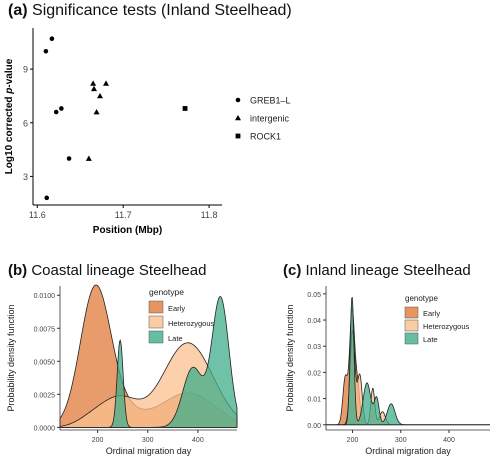 This screenshot has width=500, height=463. Describe the element at coordinates (238, 118) in the screenshot. I see `a-legend-key-triangle` at that location.